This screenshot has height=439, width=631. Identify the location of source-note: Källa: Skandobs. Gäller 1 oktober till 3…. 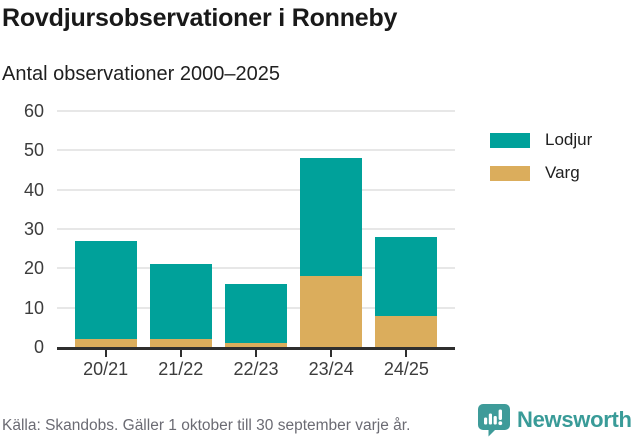
(206, 425).